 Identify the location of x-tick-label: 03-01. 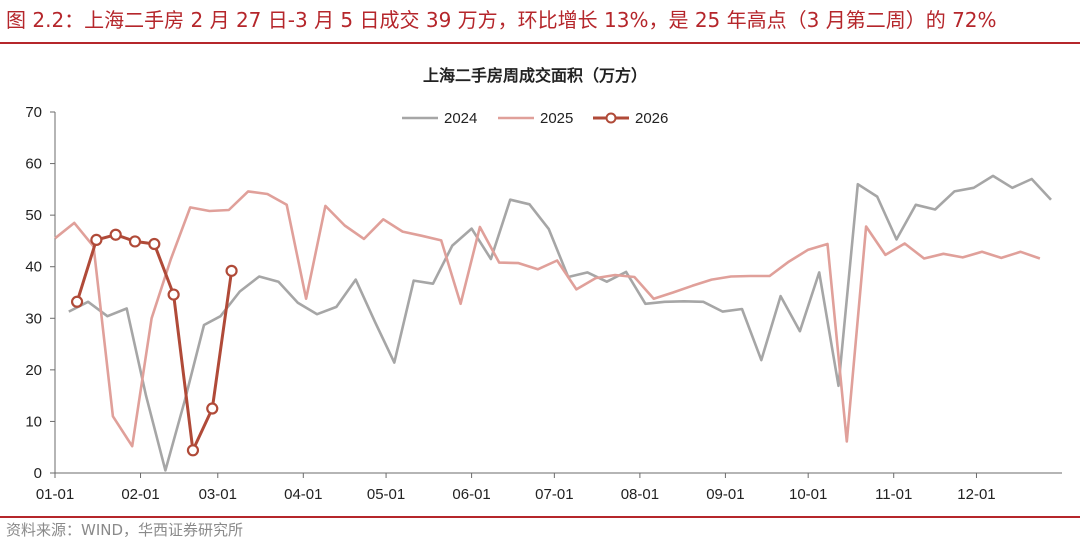
(218, 494).